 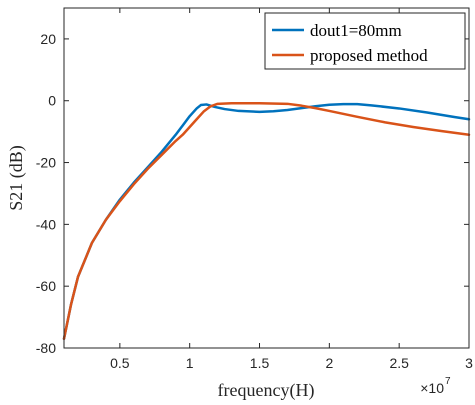 I want to click on x-tick-label: 1, so click(x=190, y=363).